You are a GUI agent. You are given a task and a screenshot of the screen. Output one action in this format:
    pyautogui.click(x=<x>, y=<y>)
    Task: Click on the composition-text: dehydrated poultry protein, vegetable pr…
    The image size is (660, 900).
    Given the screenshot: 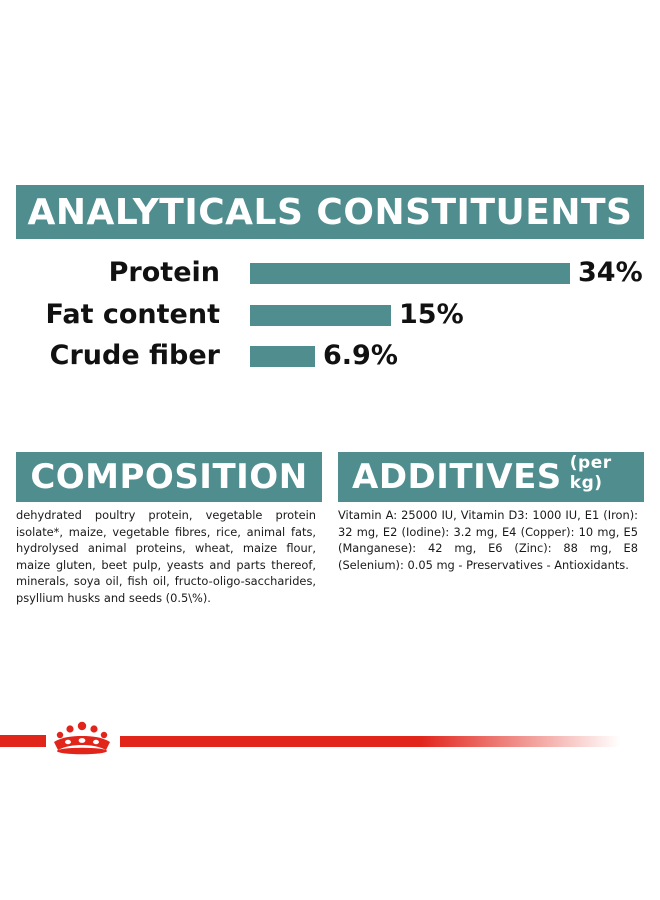 What is the action you would take?
    pyautogui.click(x=166, y=556)
    